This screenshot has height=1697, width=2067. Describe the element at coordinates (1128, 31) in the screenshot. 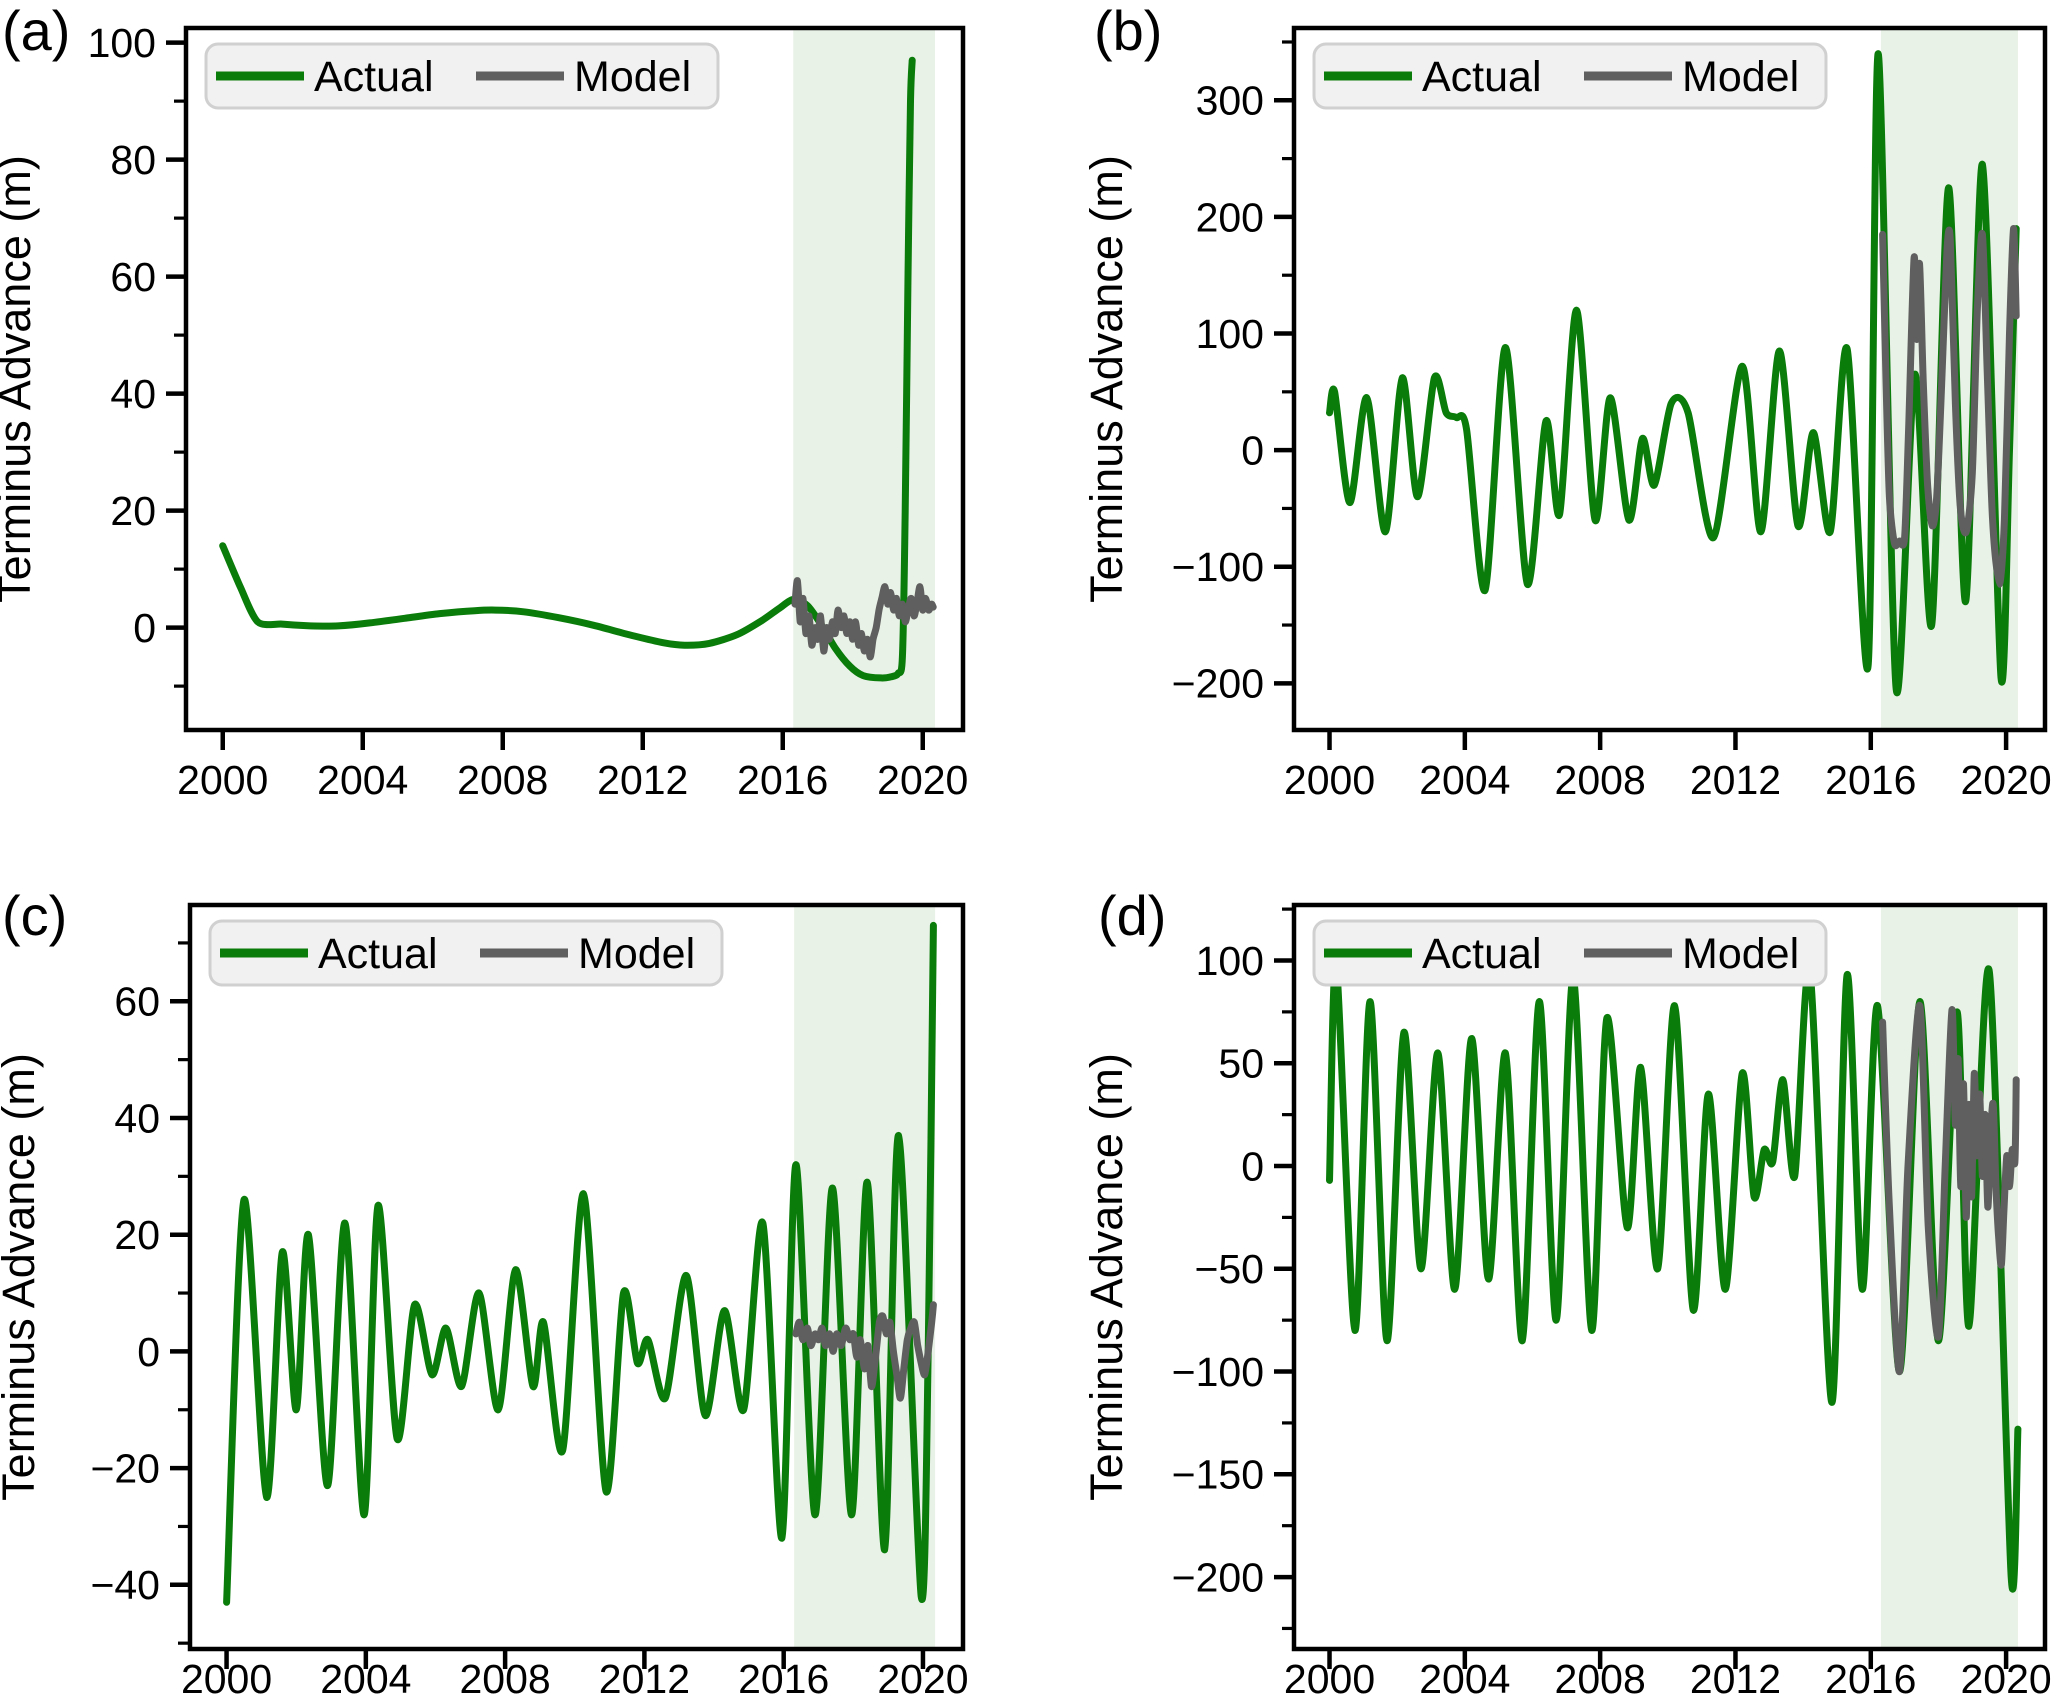

I see `panel-letter: (b)` at that location.